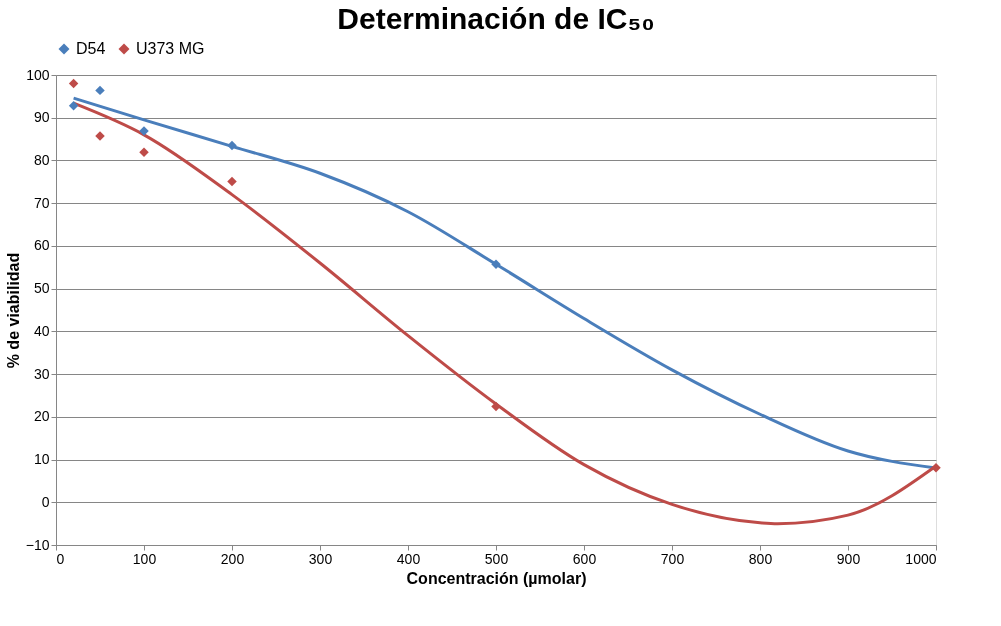 This screenshot has width=1001, height=626. What do you see at coordinates (13, 310) in the screenshot?
I see `y-axis-title: % de viabilidad` at bounding box center [13, 310].